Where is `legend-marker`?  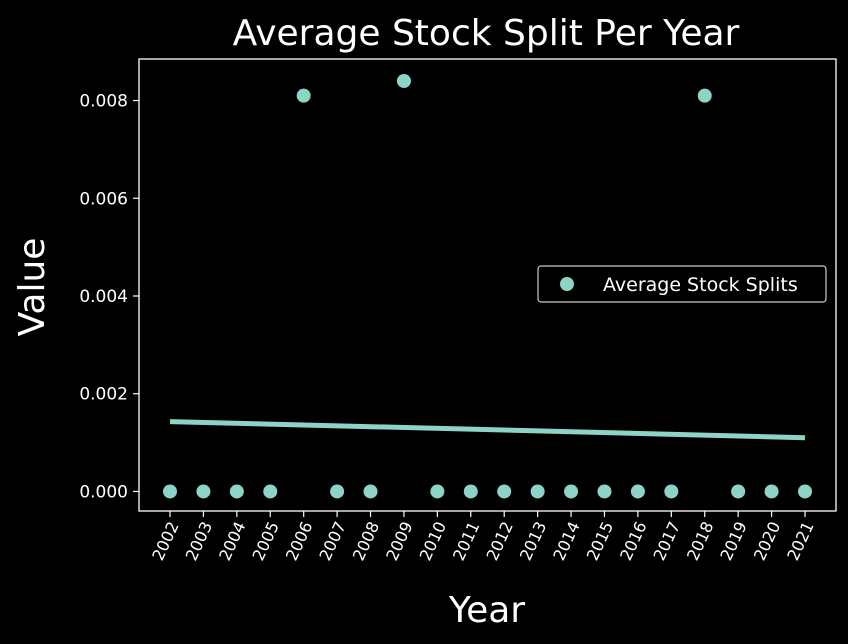
legend-marker is located at coordinates (567, 284).